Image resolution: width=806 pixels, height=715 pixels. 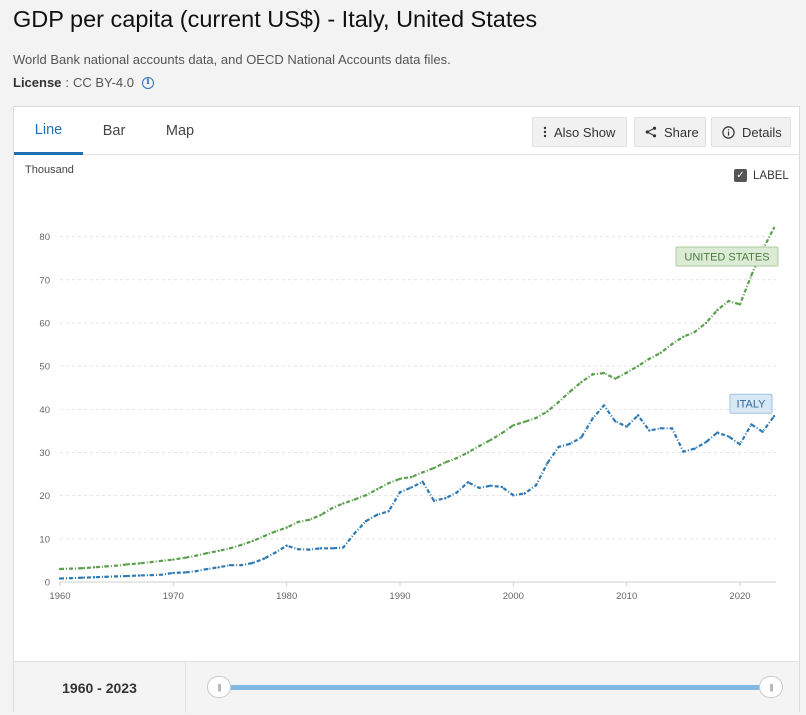 What do you see at coordinates (44, 280) in the screenshot?
I see `y-tick-label: 70` at bounding box center [44, 280].